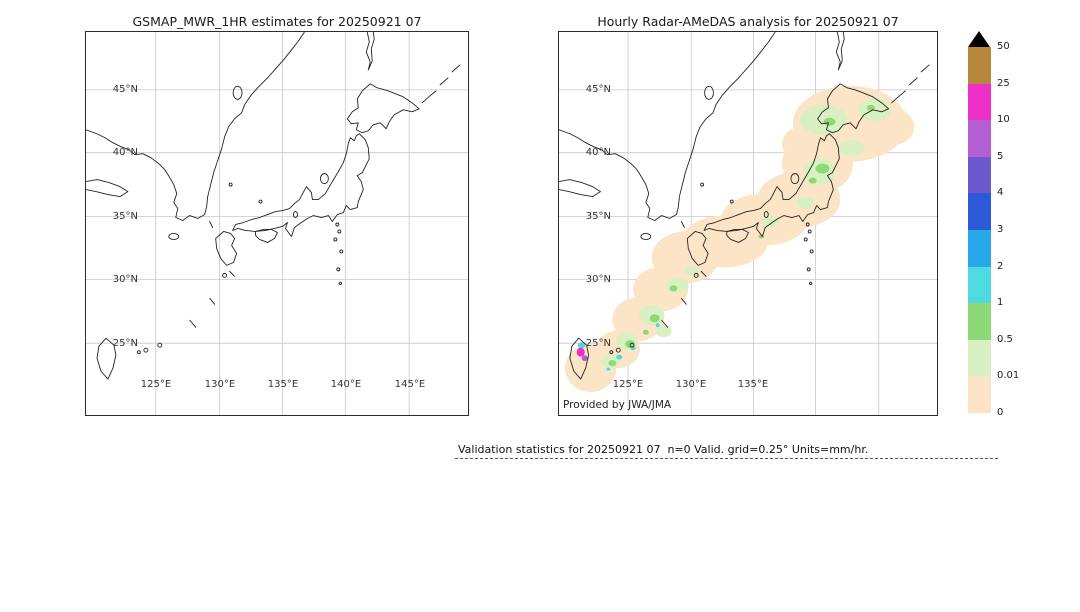 Image resolution: width=1080 pixels, height=612 pixels. I want to click on colorbar-tick-label: 10, so click(1003, 120).